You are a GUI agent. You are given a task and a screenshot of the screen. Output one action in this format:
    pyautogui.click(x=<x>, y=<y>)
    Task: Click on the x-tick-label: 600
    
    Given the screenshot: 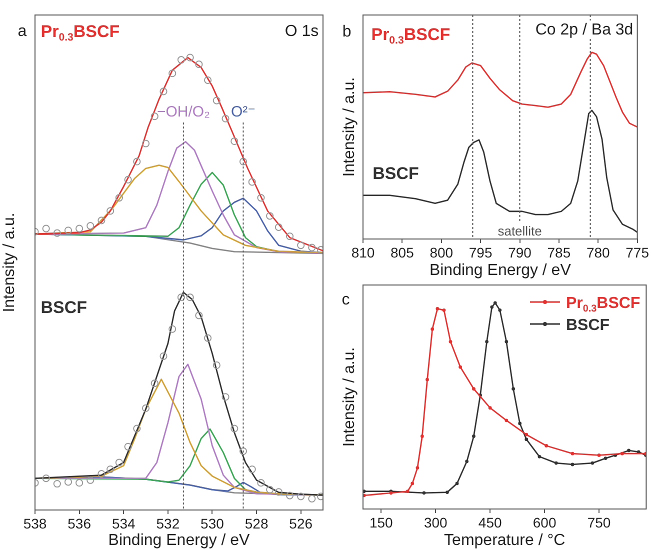 What is the action you would take?
    pyautogui.click(x=544, y=522)
    